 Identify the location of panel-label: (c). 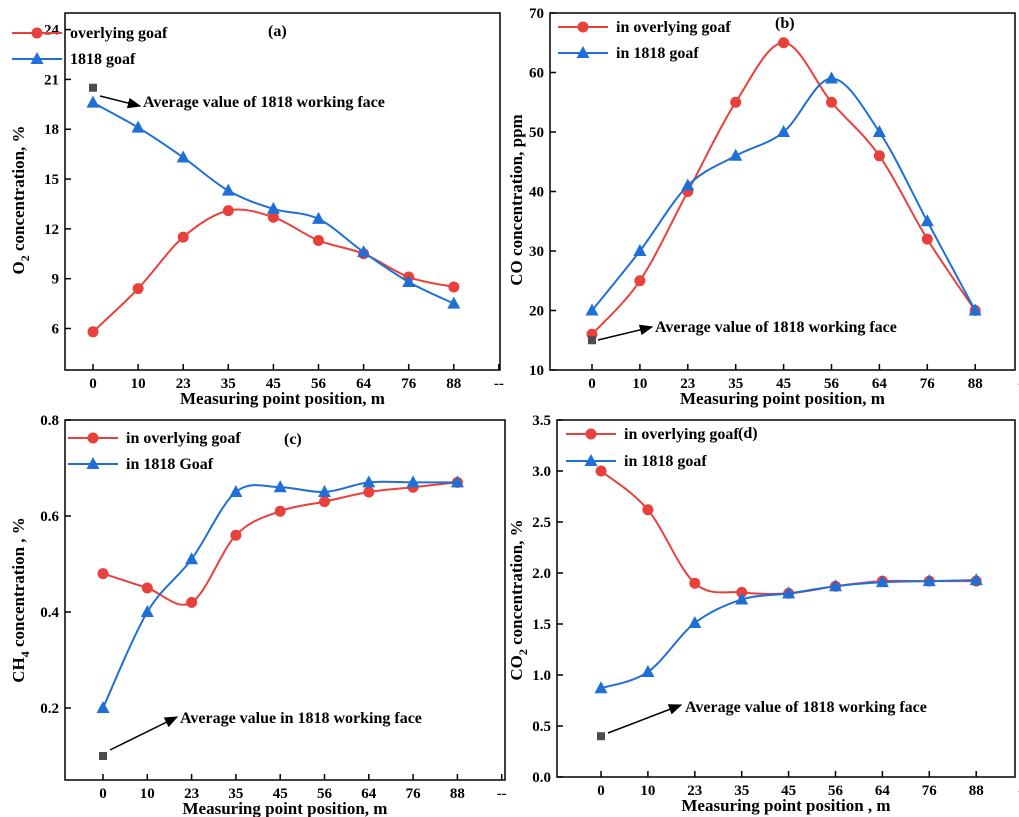
(293, 439).